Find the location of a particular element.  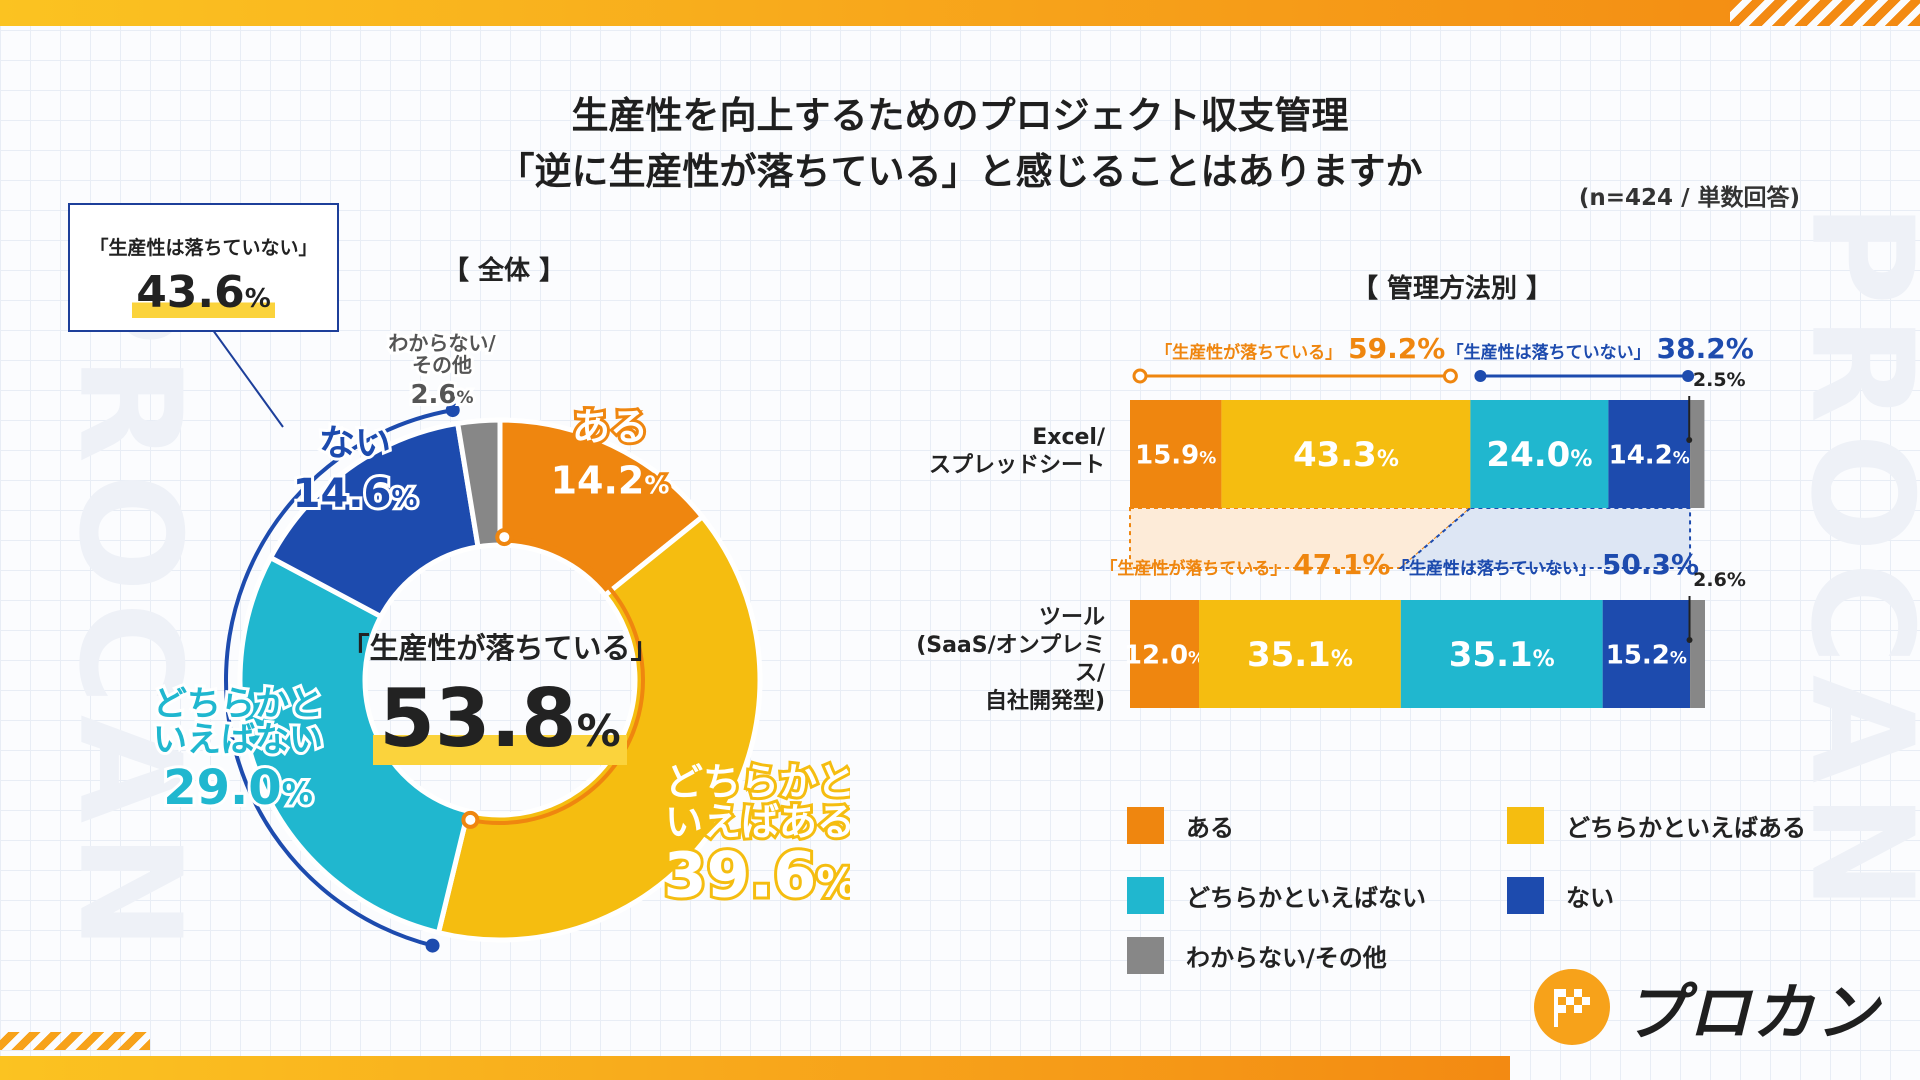

row-label-excel: Excel/ スプレッドシート is located at coordinates (1005, 452).